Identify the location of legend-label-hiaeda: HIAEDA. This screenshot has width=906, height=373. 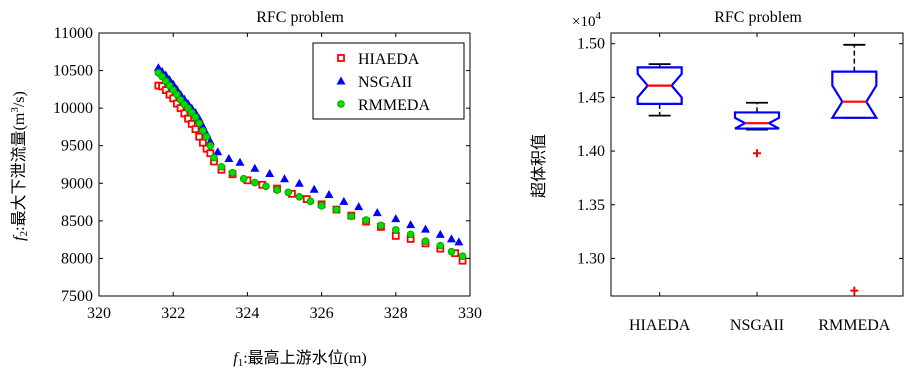
(389, 59).